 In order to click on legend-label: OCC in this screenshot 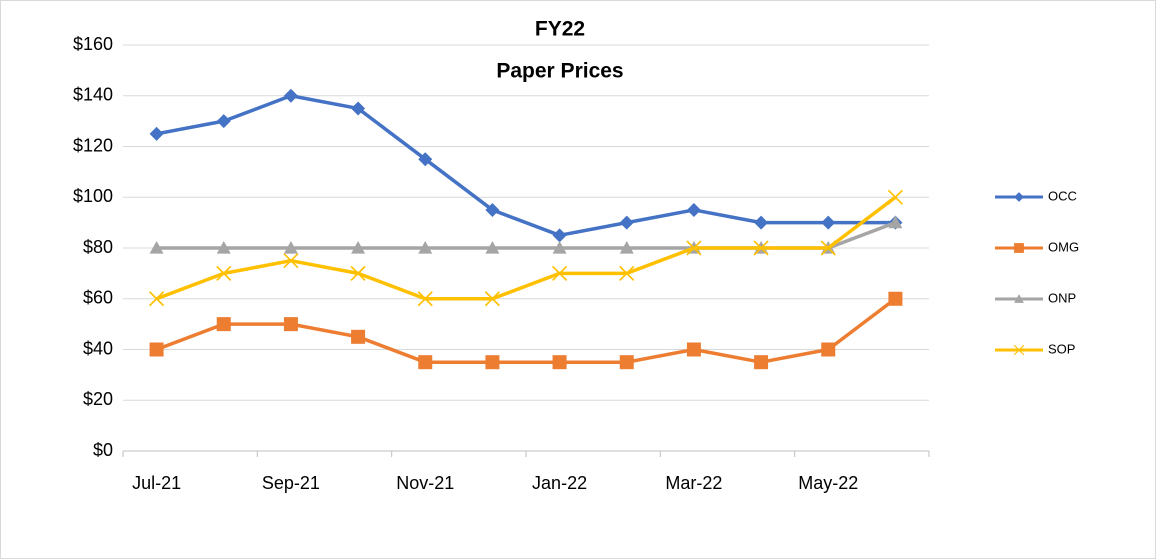, I will do `click(1062, 195)`.